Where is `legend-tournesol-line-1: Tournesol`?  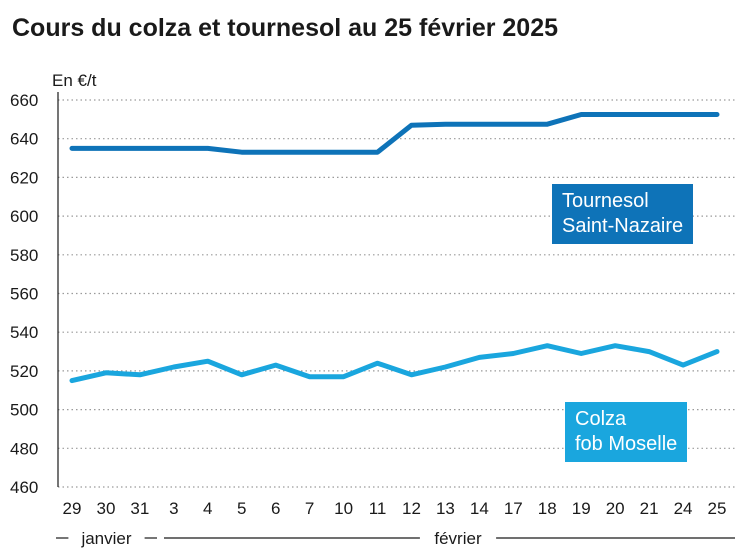 legend-tournesol-line-1: Tournesol is located at coordinates (605, 201).